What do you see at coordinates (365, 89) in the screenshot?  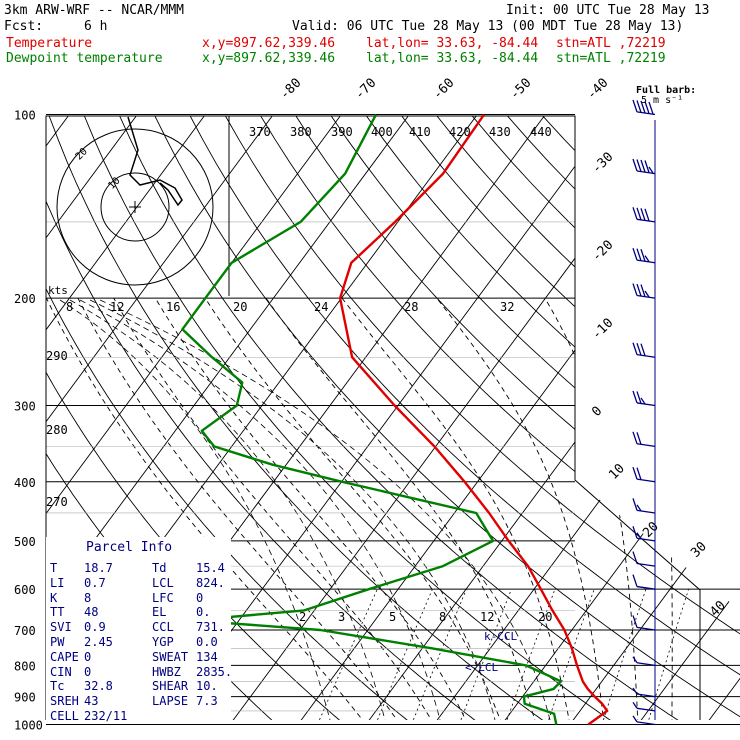 I see `isotherm-label: -70` at bounding box center [365, 89].